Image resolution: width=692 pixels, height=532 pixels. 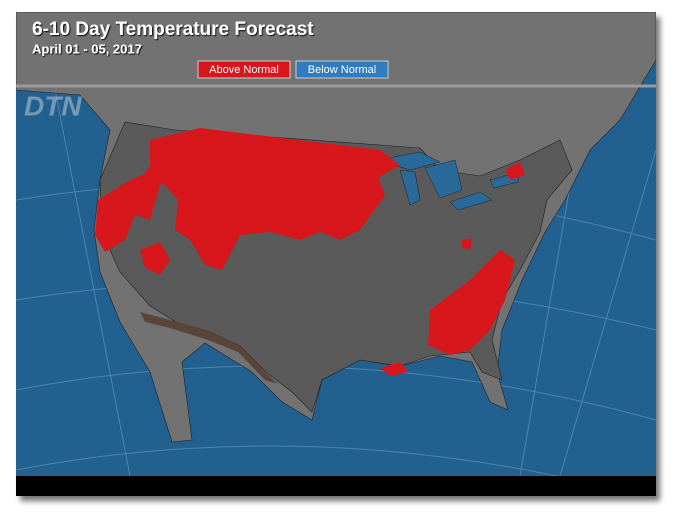 What do you see at coordinates (293, 69) in the screenshot?
I see `legend: Above Normal Below Normal` at bounding box center [293, 69].